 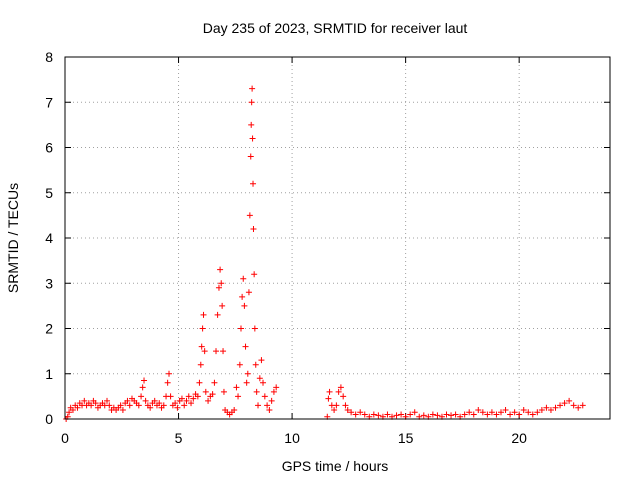 I want to click on x-tick-label: 10, so click(x=292, y=438).